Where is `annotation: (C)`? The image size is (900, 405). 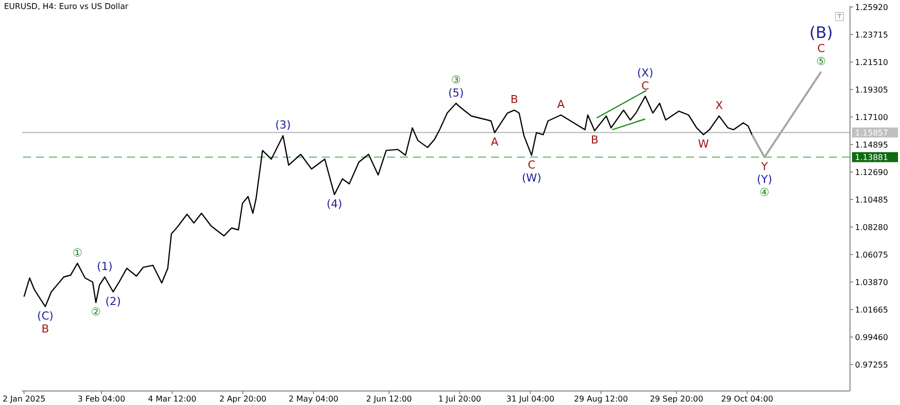
annotation: (C) is located at coordinates (45, 316).